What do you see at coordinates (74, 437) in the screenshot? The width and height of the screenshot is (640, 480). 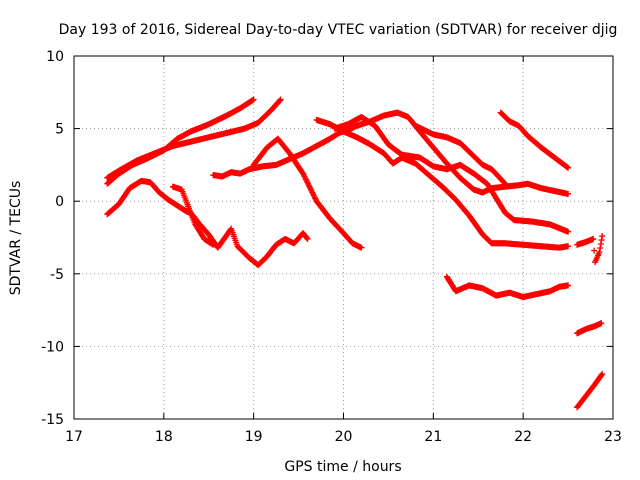 I see `x-tick-label: 17` at bounding box center [74, 437].